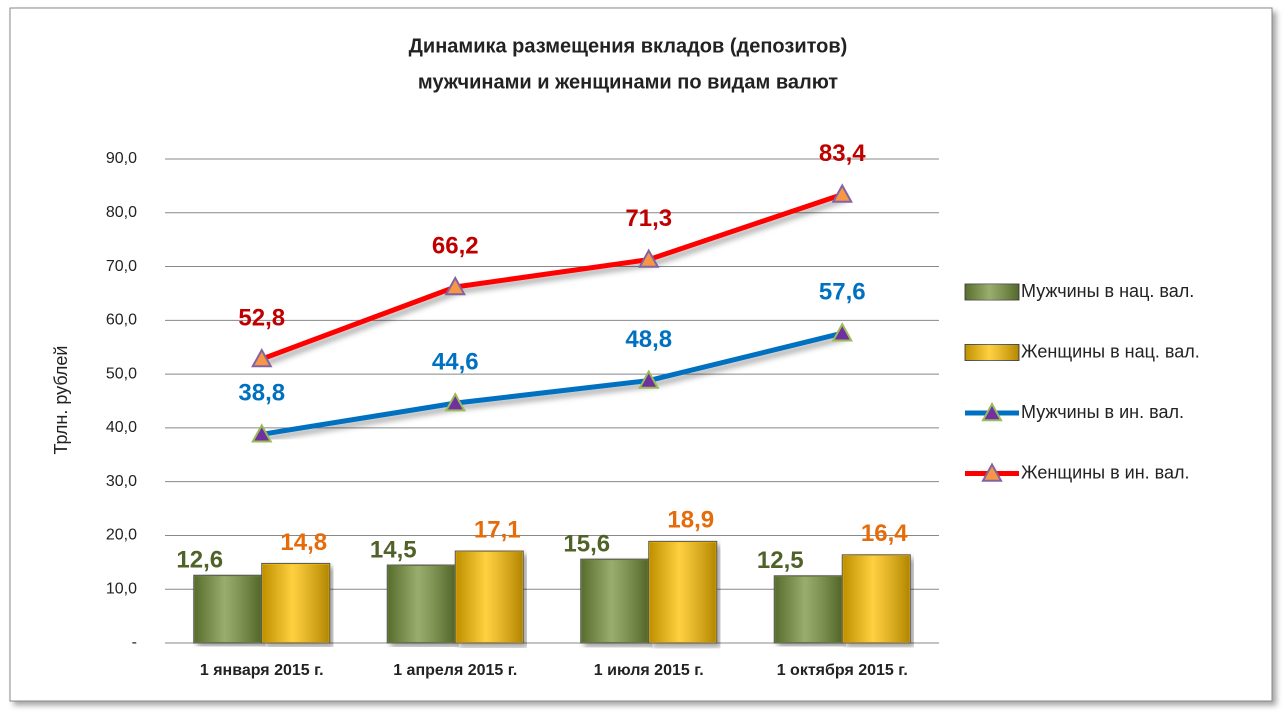 The height and width of the screenshot is (713, 1283). Describe the element at coordinates (1110, 351) in the screenshot. I see `legend-label: Женщины в нац. вал.` at that location.